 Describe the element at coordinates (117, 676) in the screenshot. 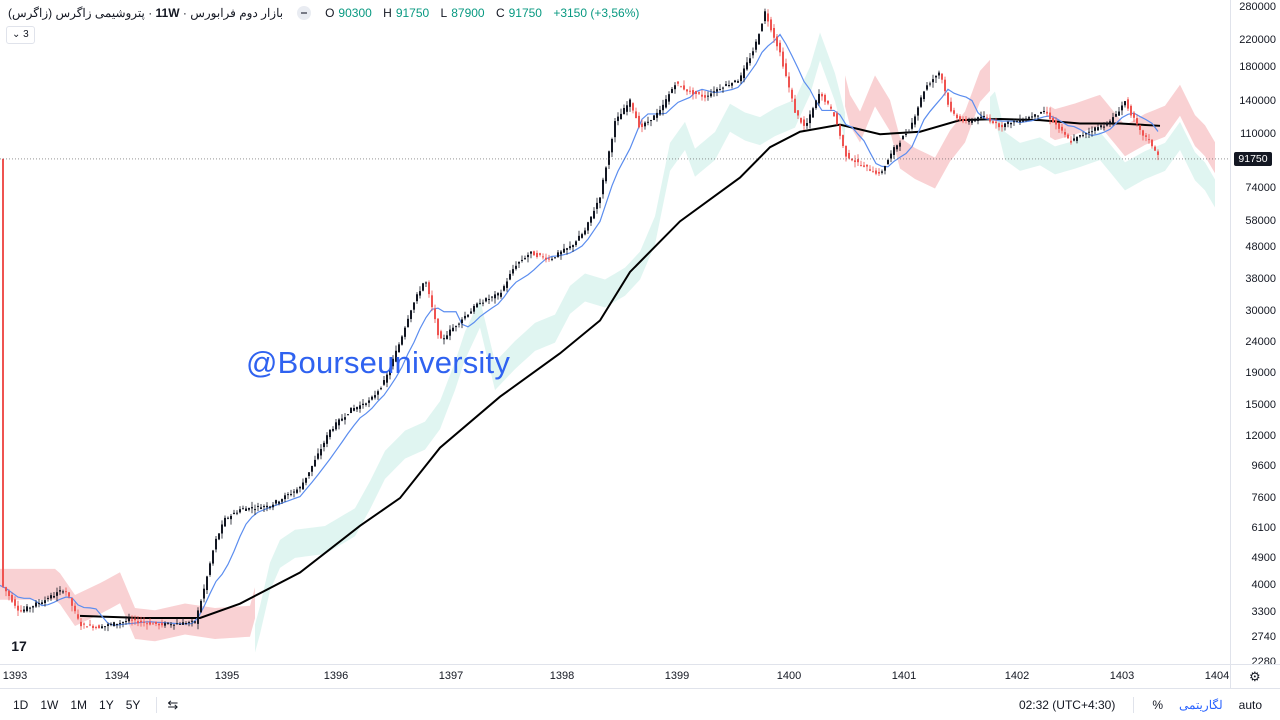

I see `time-tick-label: 1394` at that location.